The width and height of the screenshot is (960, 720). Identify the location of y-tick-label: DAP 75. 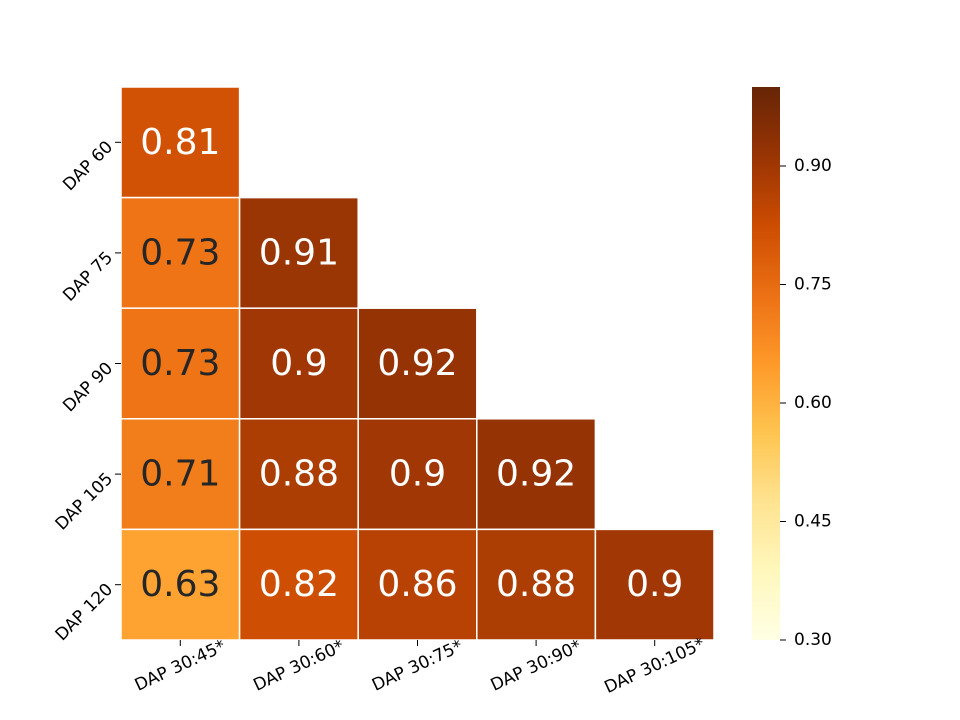
(88, 277).